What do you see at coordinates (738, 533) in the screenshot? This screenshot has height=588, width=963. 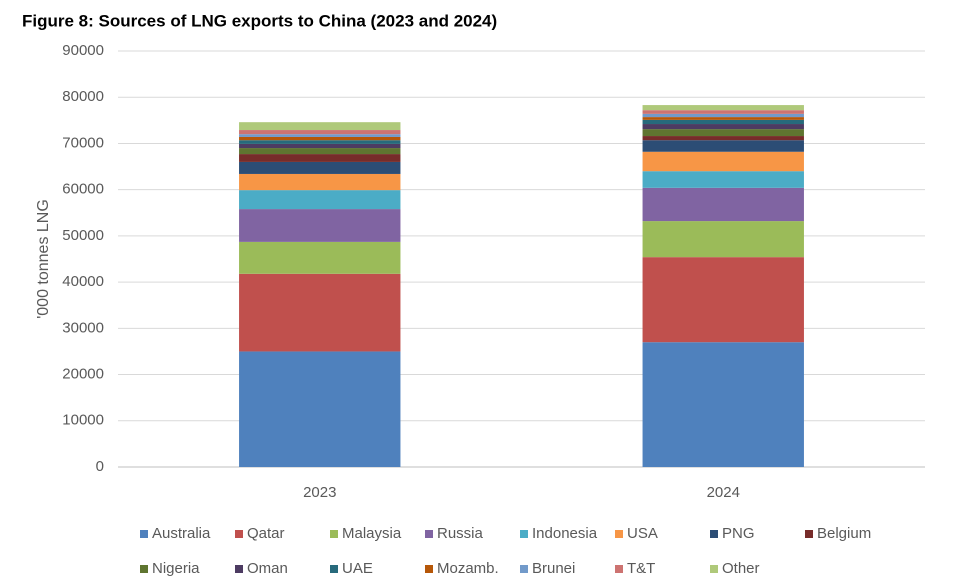 I see `legend-label: PNG` at bounding box center [738, 533].